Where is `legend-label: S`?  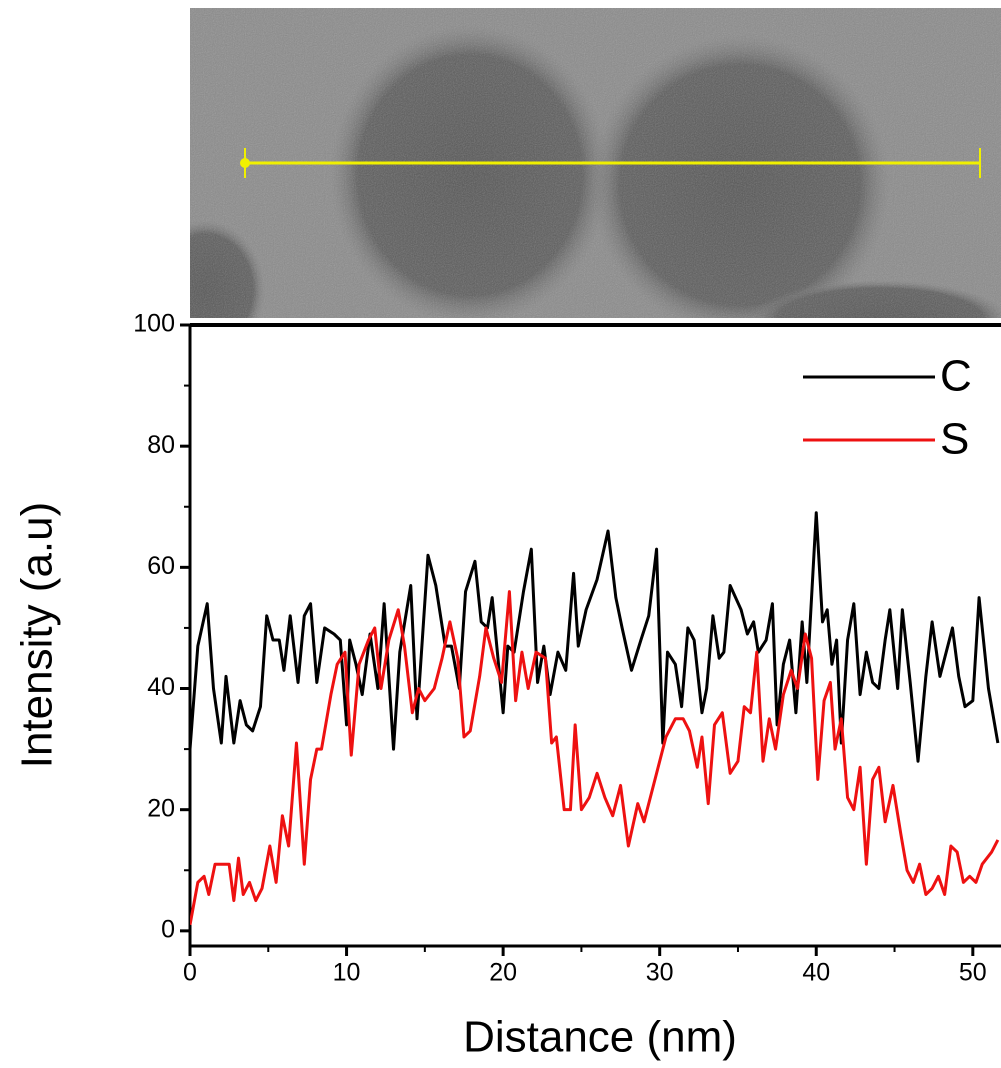
legend-label: S is located at coordinates (954, 439).